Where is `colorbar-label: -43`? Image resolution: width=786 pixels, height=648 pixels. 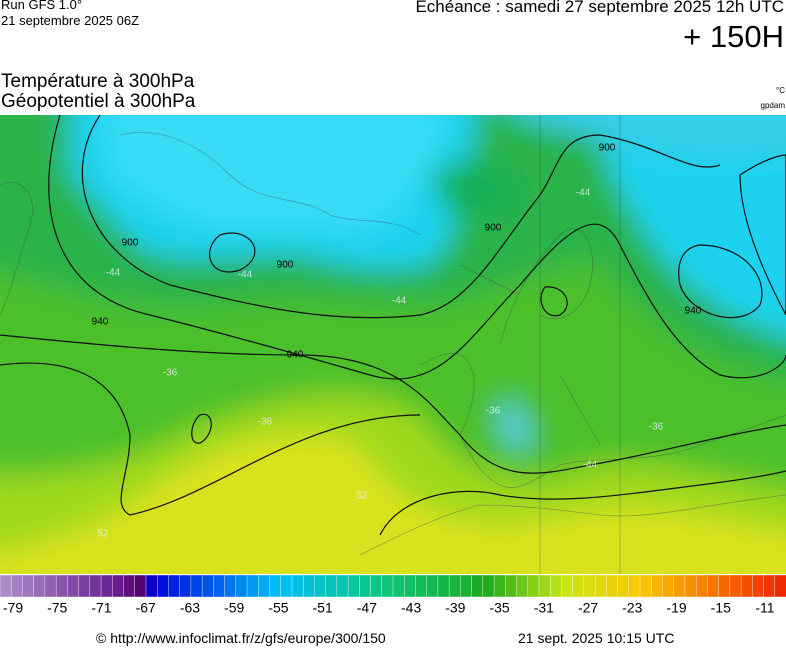
colorbar-label: -43 is located at coordinates (411, 608).